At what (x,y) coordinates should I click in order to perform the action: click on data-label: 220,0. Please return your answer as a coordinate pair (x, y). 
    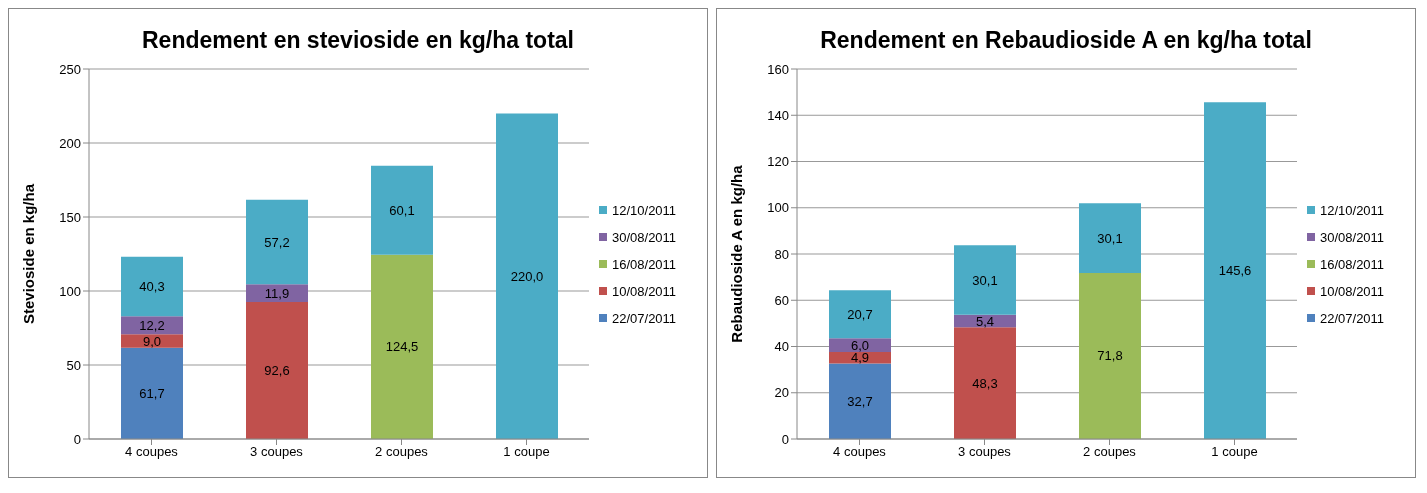
    Looking at the image, I should click on (527, 276).